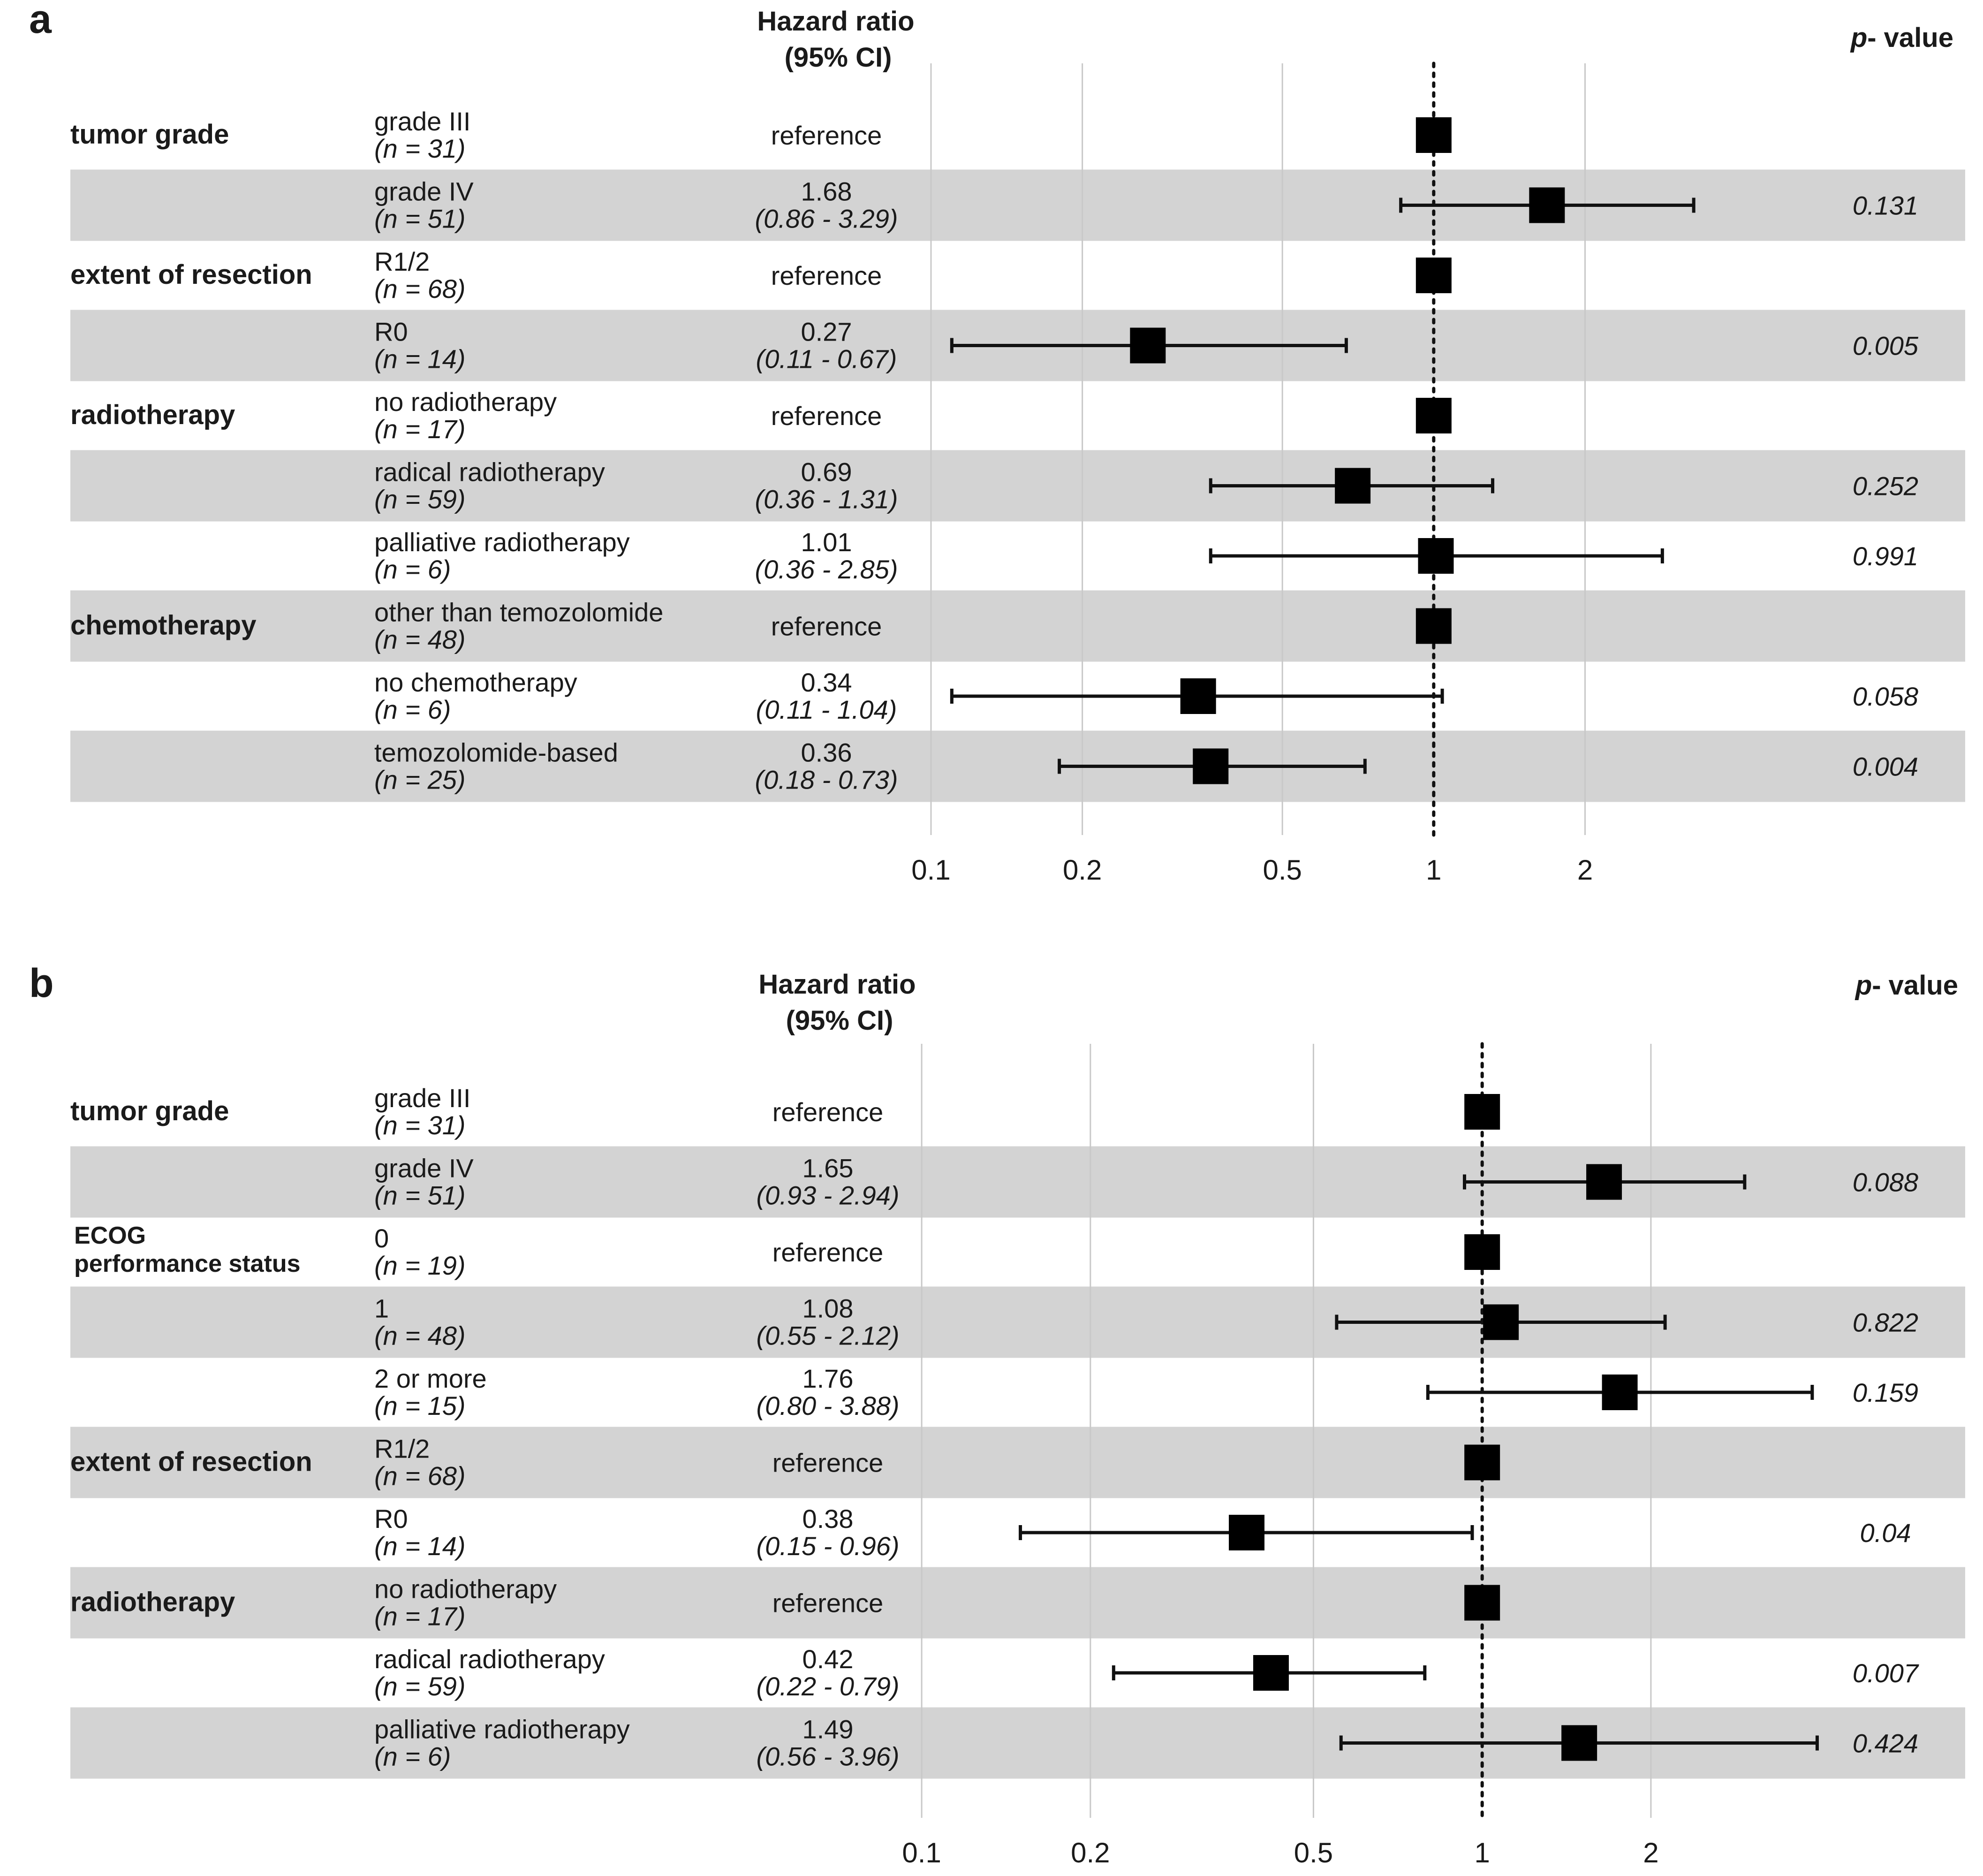 The height and width of the screenshot is (1876, 1983). Describe the element at coordinates (422, 1098) in the screenshot. I see `level-label: grade III` at that location.